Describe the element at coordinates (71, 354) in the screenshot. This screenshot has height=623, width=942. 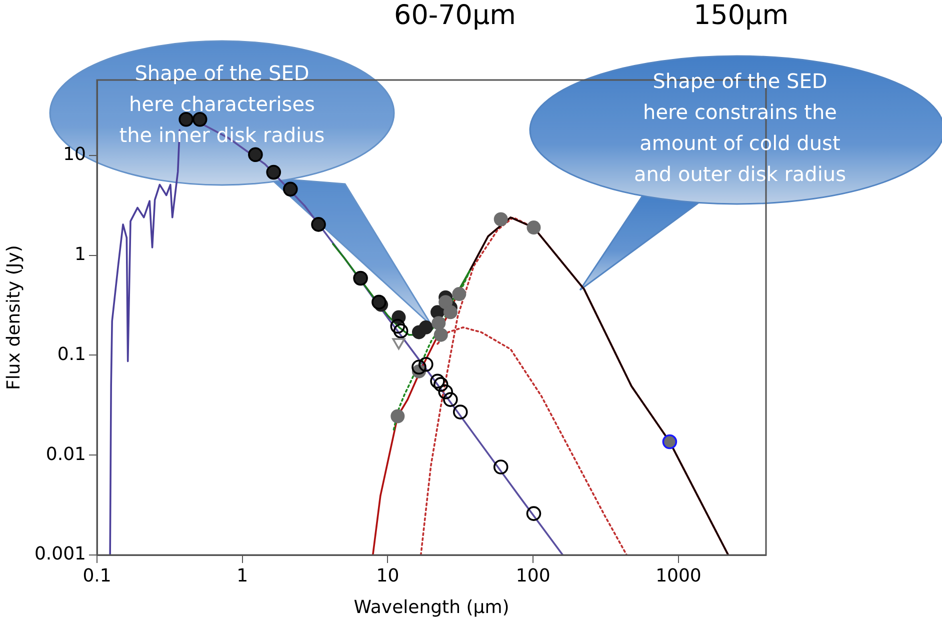
I see `y-tick-label: 0.1` at that location.